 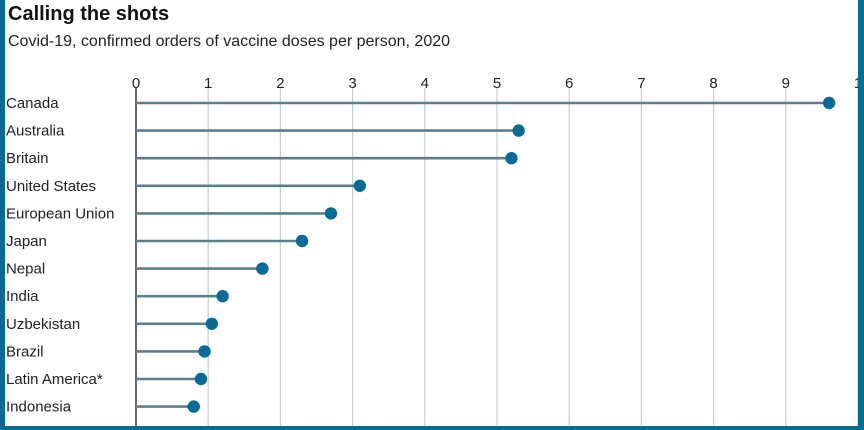 What do you see at coordinates (280, 83) in the screenshot?
I see `x-tick-label: 2` at bounding box center [280, 83].